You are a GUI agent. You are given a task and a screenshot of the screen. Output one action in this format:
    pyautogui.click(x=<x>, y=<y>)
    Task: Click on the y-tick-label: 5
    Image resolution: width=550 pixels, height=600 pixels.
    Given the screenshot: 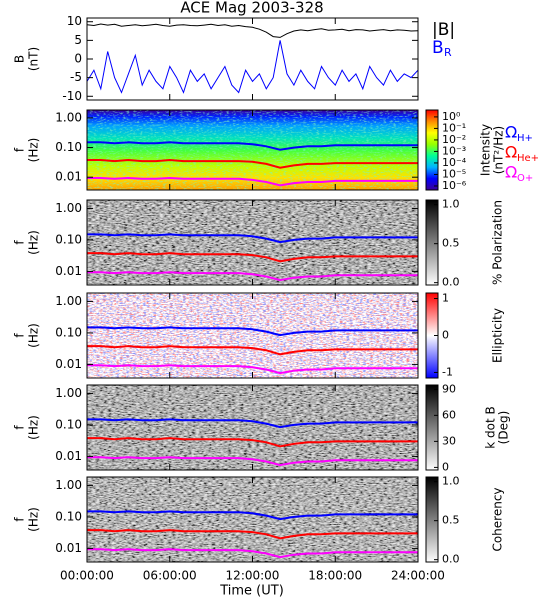 What is the action you would take?
    pyautogui.click(x=78, y=40)
    